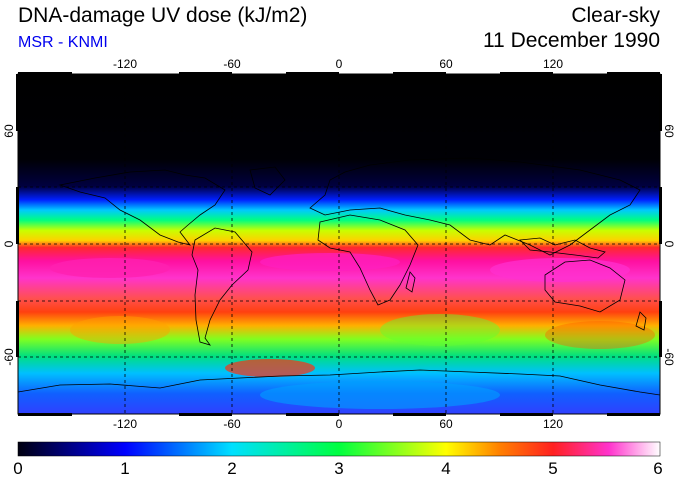 The image size is (678, 480). Describe the element at coordinates (658, 468) in the screenshot. I see `colorbar-tick-label: 6` at that location.